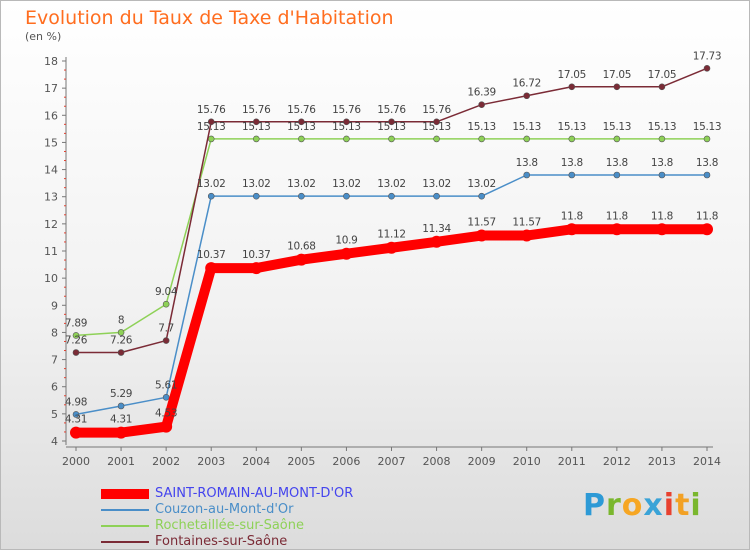  What do you see at coordinates (76, 461) in the screenshot?
I see `x-tick-label: 2000` at bounding box center [76, 461].